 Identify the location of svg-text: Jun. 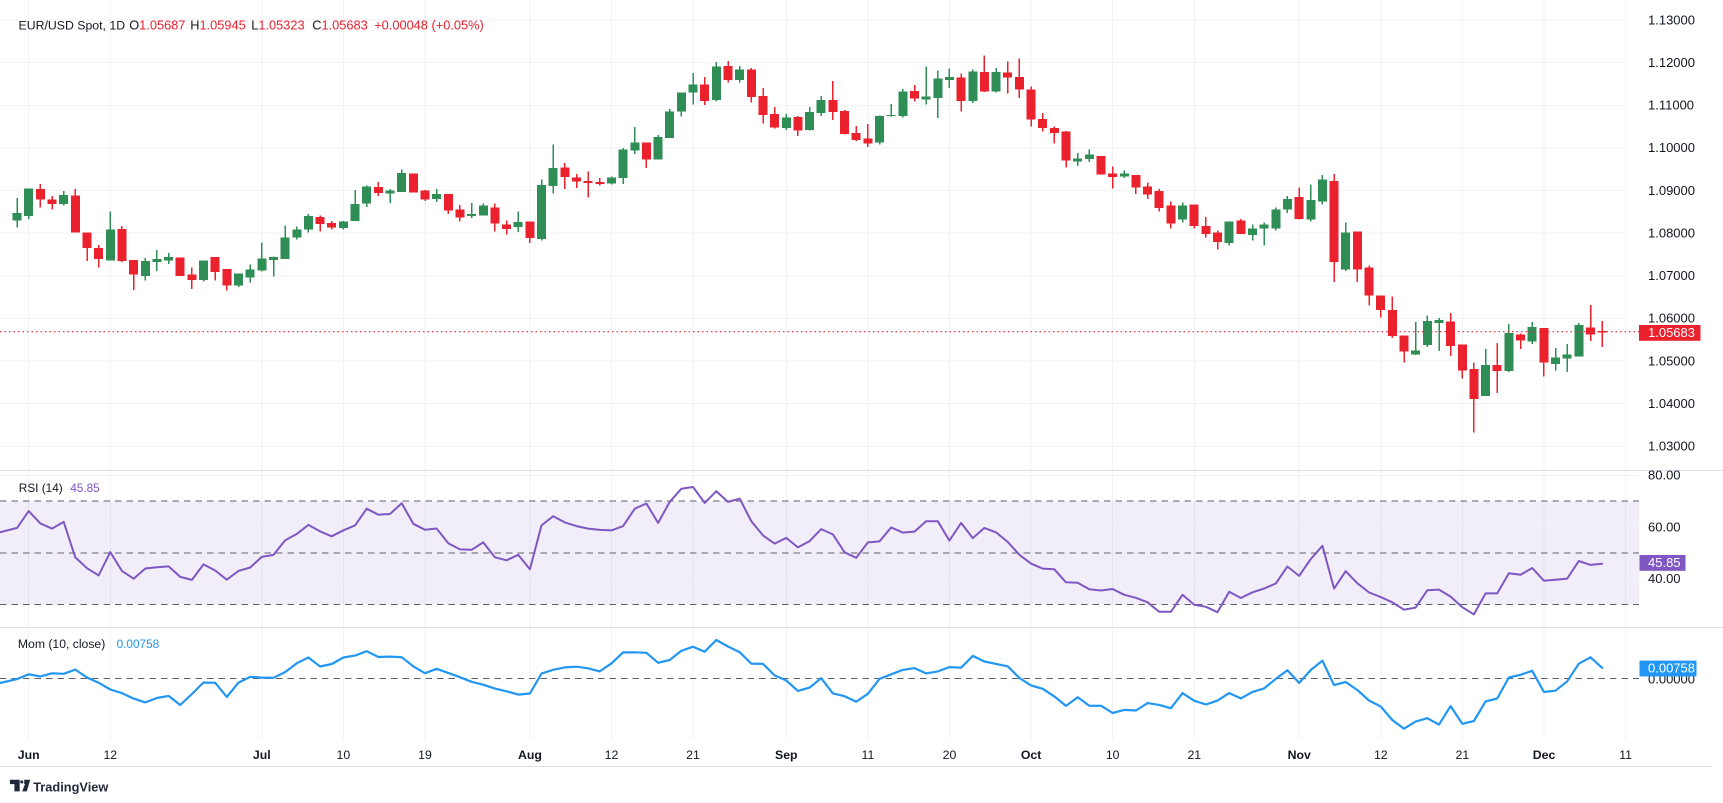
(29, 755).